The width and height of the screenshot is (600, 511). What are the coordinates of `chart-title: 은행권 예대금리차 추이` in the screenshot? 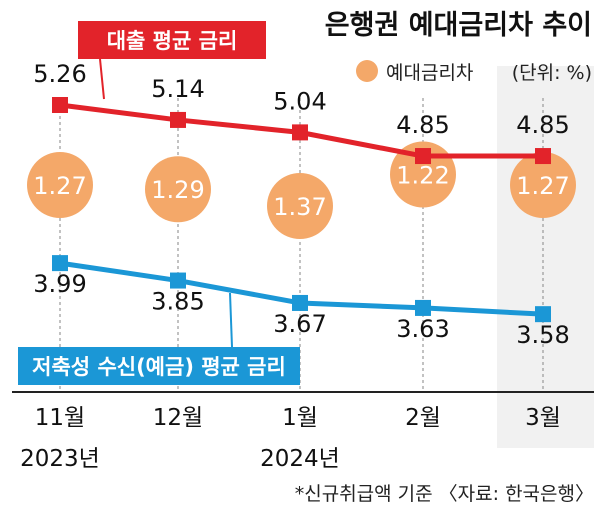 It's located at (458, 25).